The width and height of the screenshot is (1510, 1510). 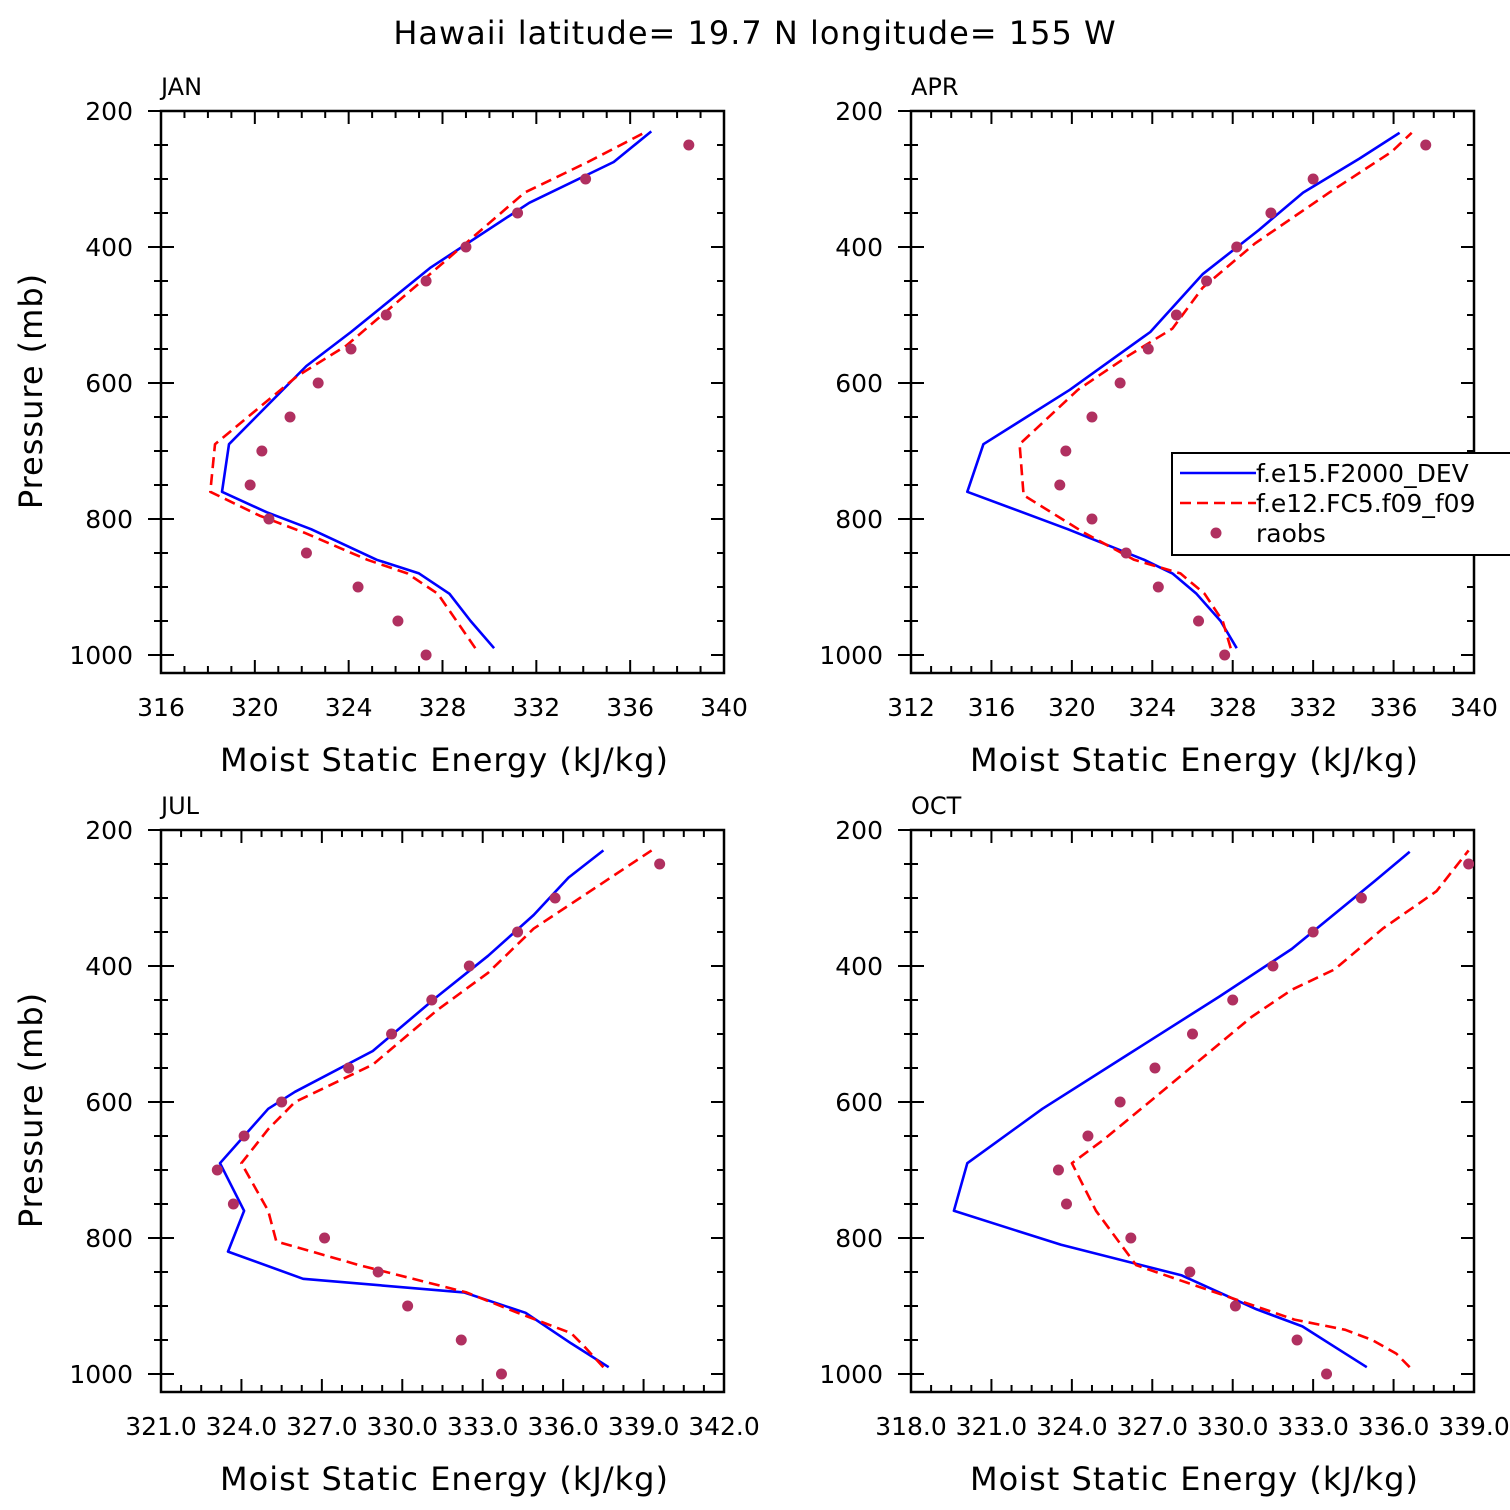 I want to click on panel-title: OCT, so click(x=936, y=806).